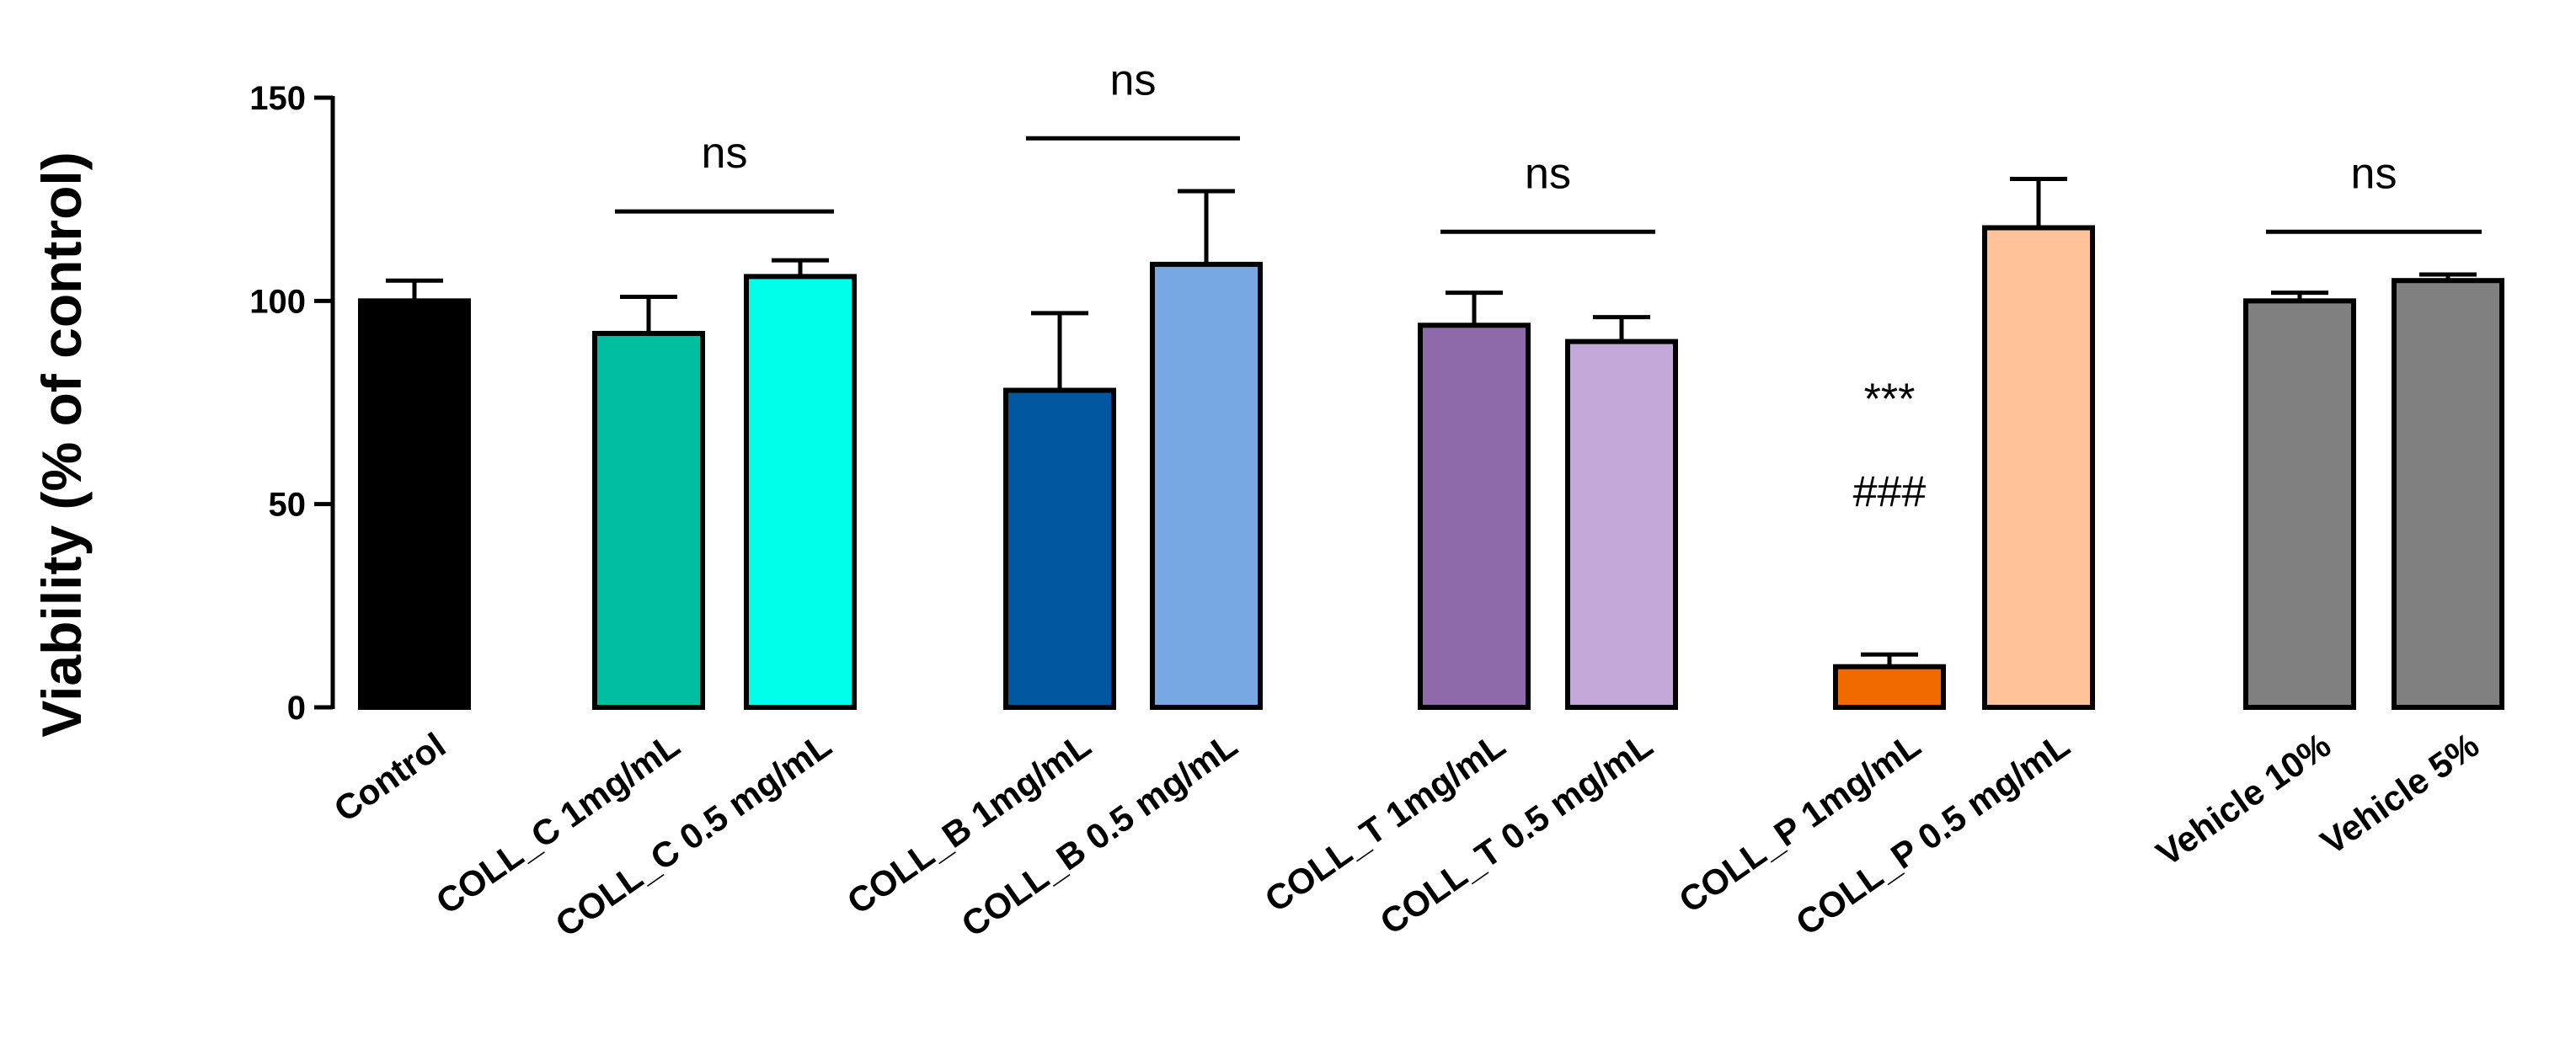 The height and width of the screenshot is (1061, 2576). I want to click on category-label: COLL_T 0.5 mg/mL, so click(1516, 833).